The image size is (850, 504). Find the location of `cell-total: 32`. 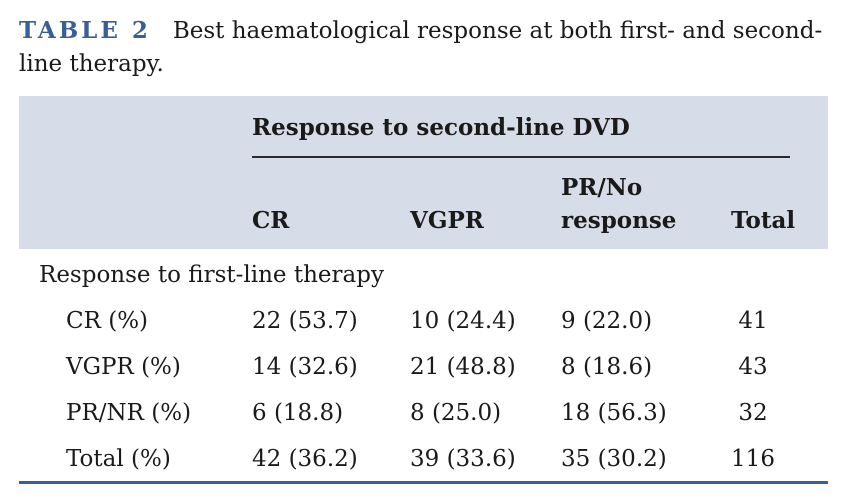

cell-total: 32 is located at coordinates (753, 413).